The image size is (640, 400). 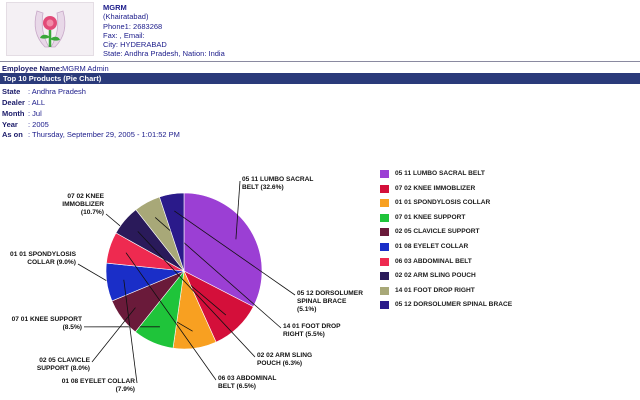 I want to click on pie-slice-label: 01 01 SPONDYLOSIS COLLAR (9.0%), so click(x=43, y=258).